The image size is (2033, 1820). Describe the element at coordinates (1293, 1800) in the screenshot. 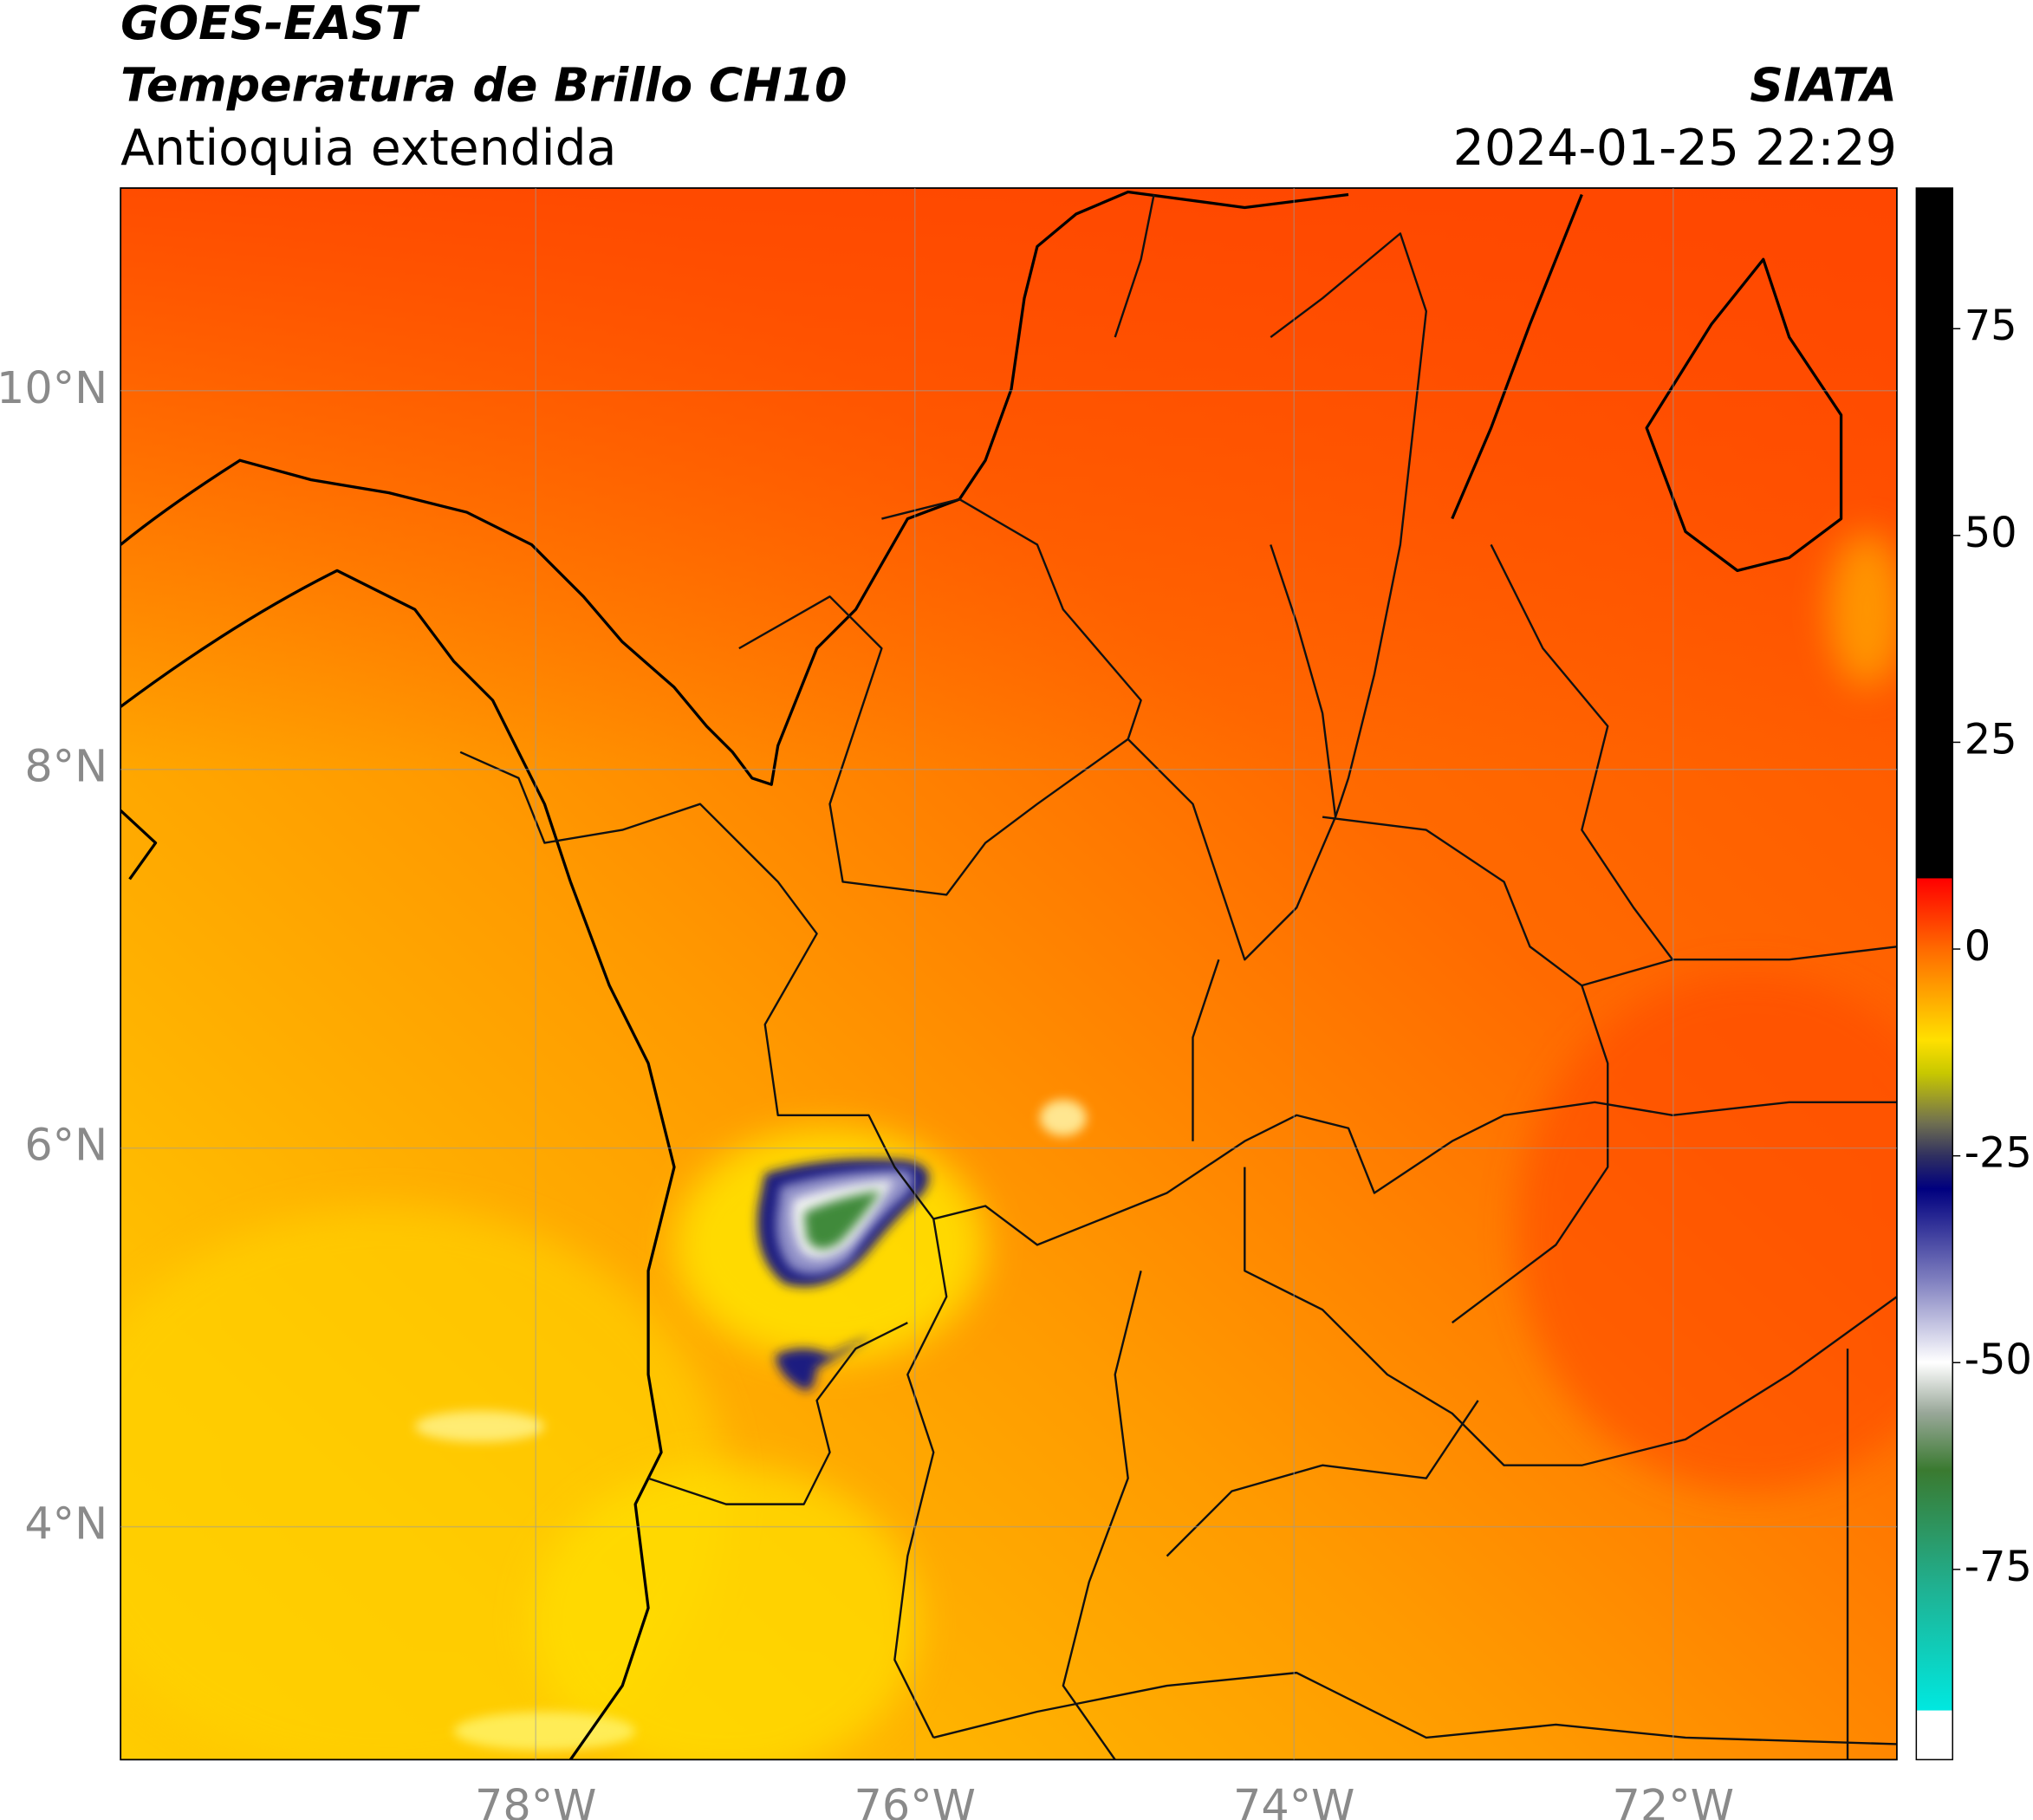

I see `x-tick-label: 74°W` at that location.